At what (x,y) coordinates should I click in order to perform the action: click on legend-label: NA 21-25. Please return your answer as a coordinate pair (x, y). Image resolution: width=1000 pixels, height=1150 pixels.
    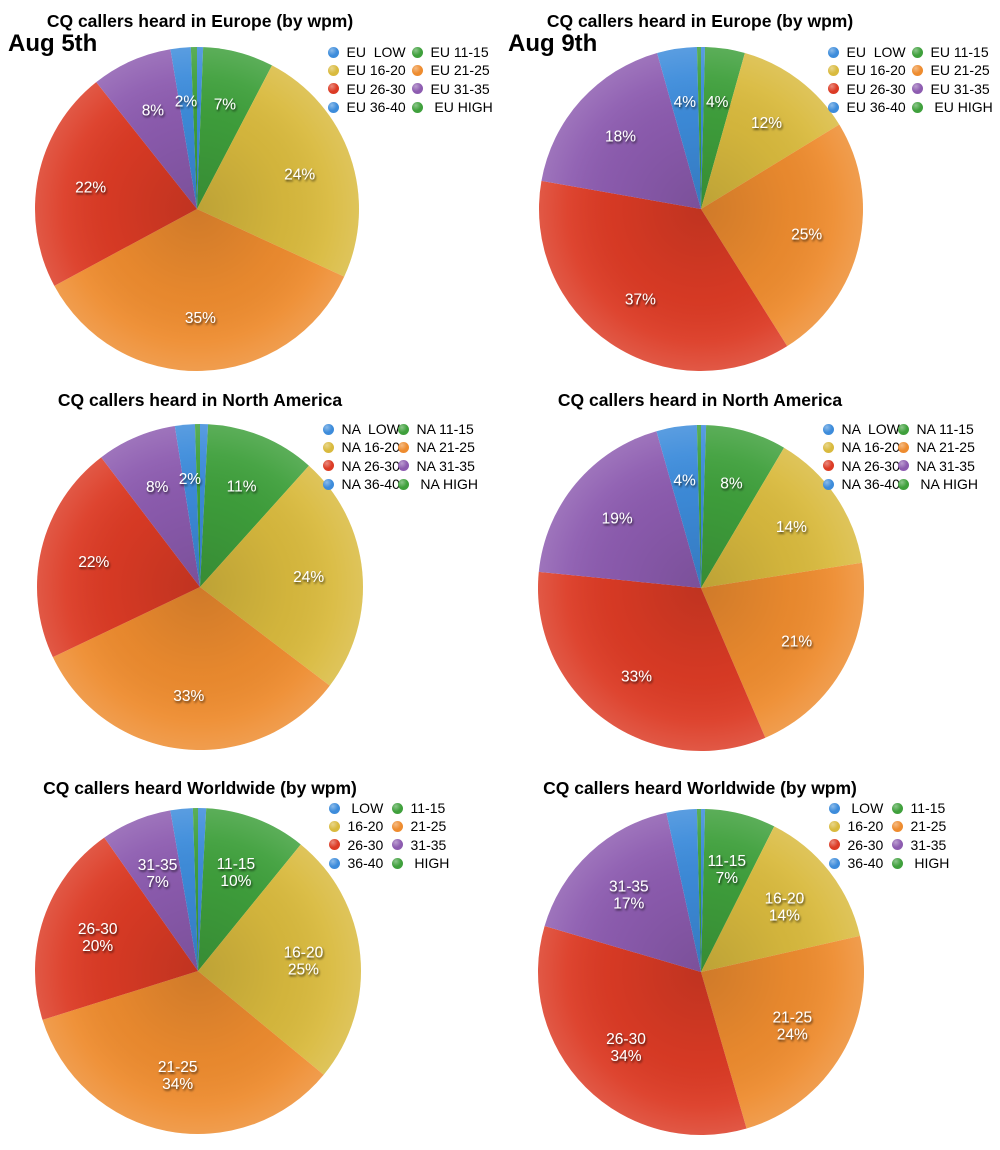
    Looking at the image, I should click on (445, 447).